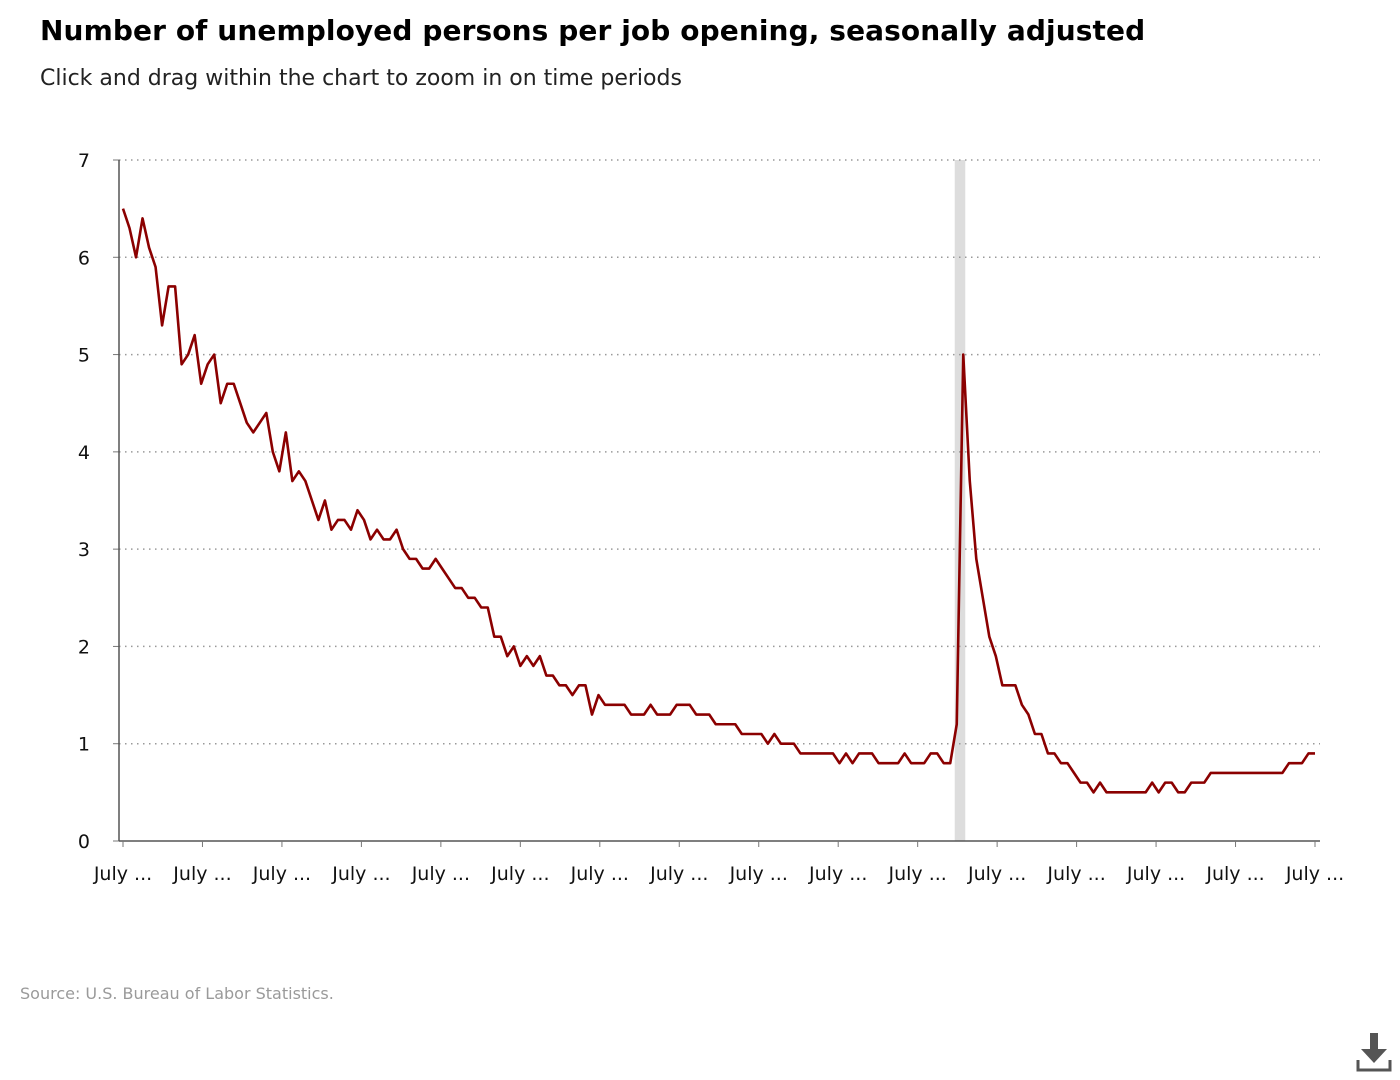  Describe the element at coordinates (177, 993) in the screenshot. I see `source-note: Source: U.S. Bureau of Labor Statistics.` at that location.